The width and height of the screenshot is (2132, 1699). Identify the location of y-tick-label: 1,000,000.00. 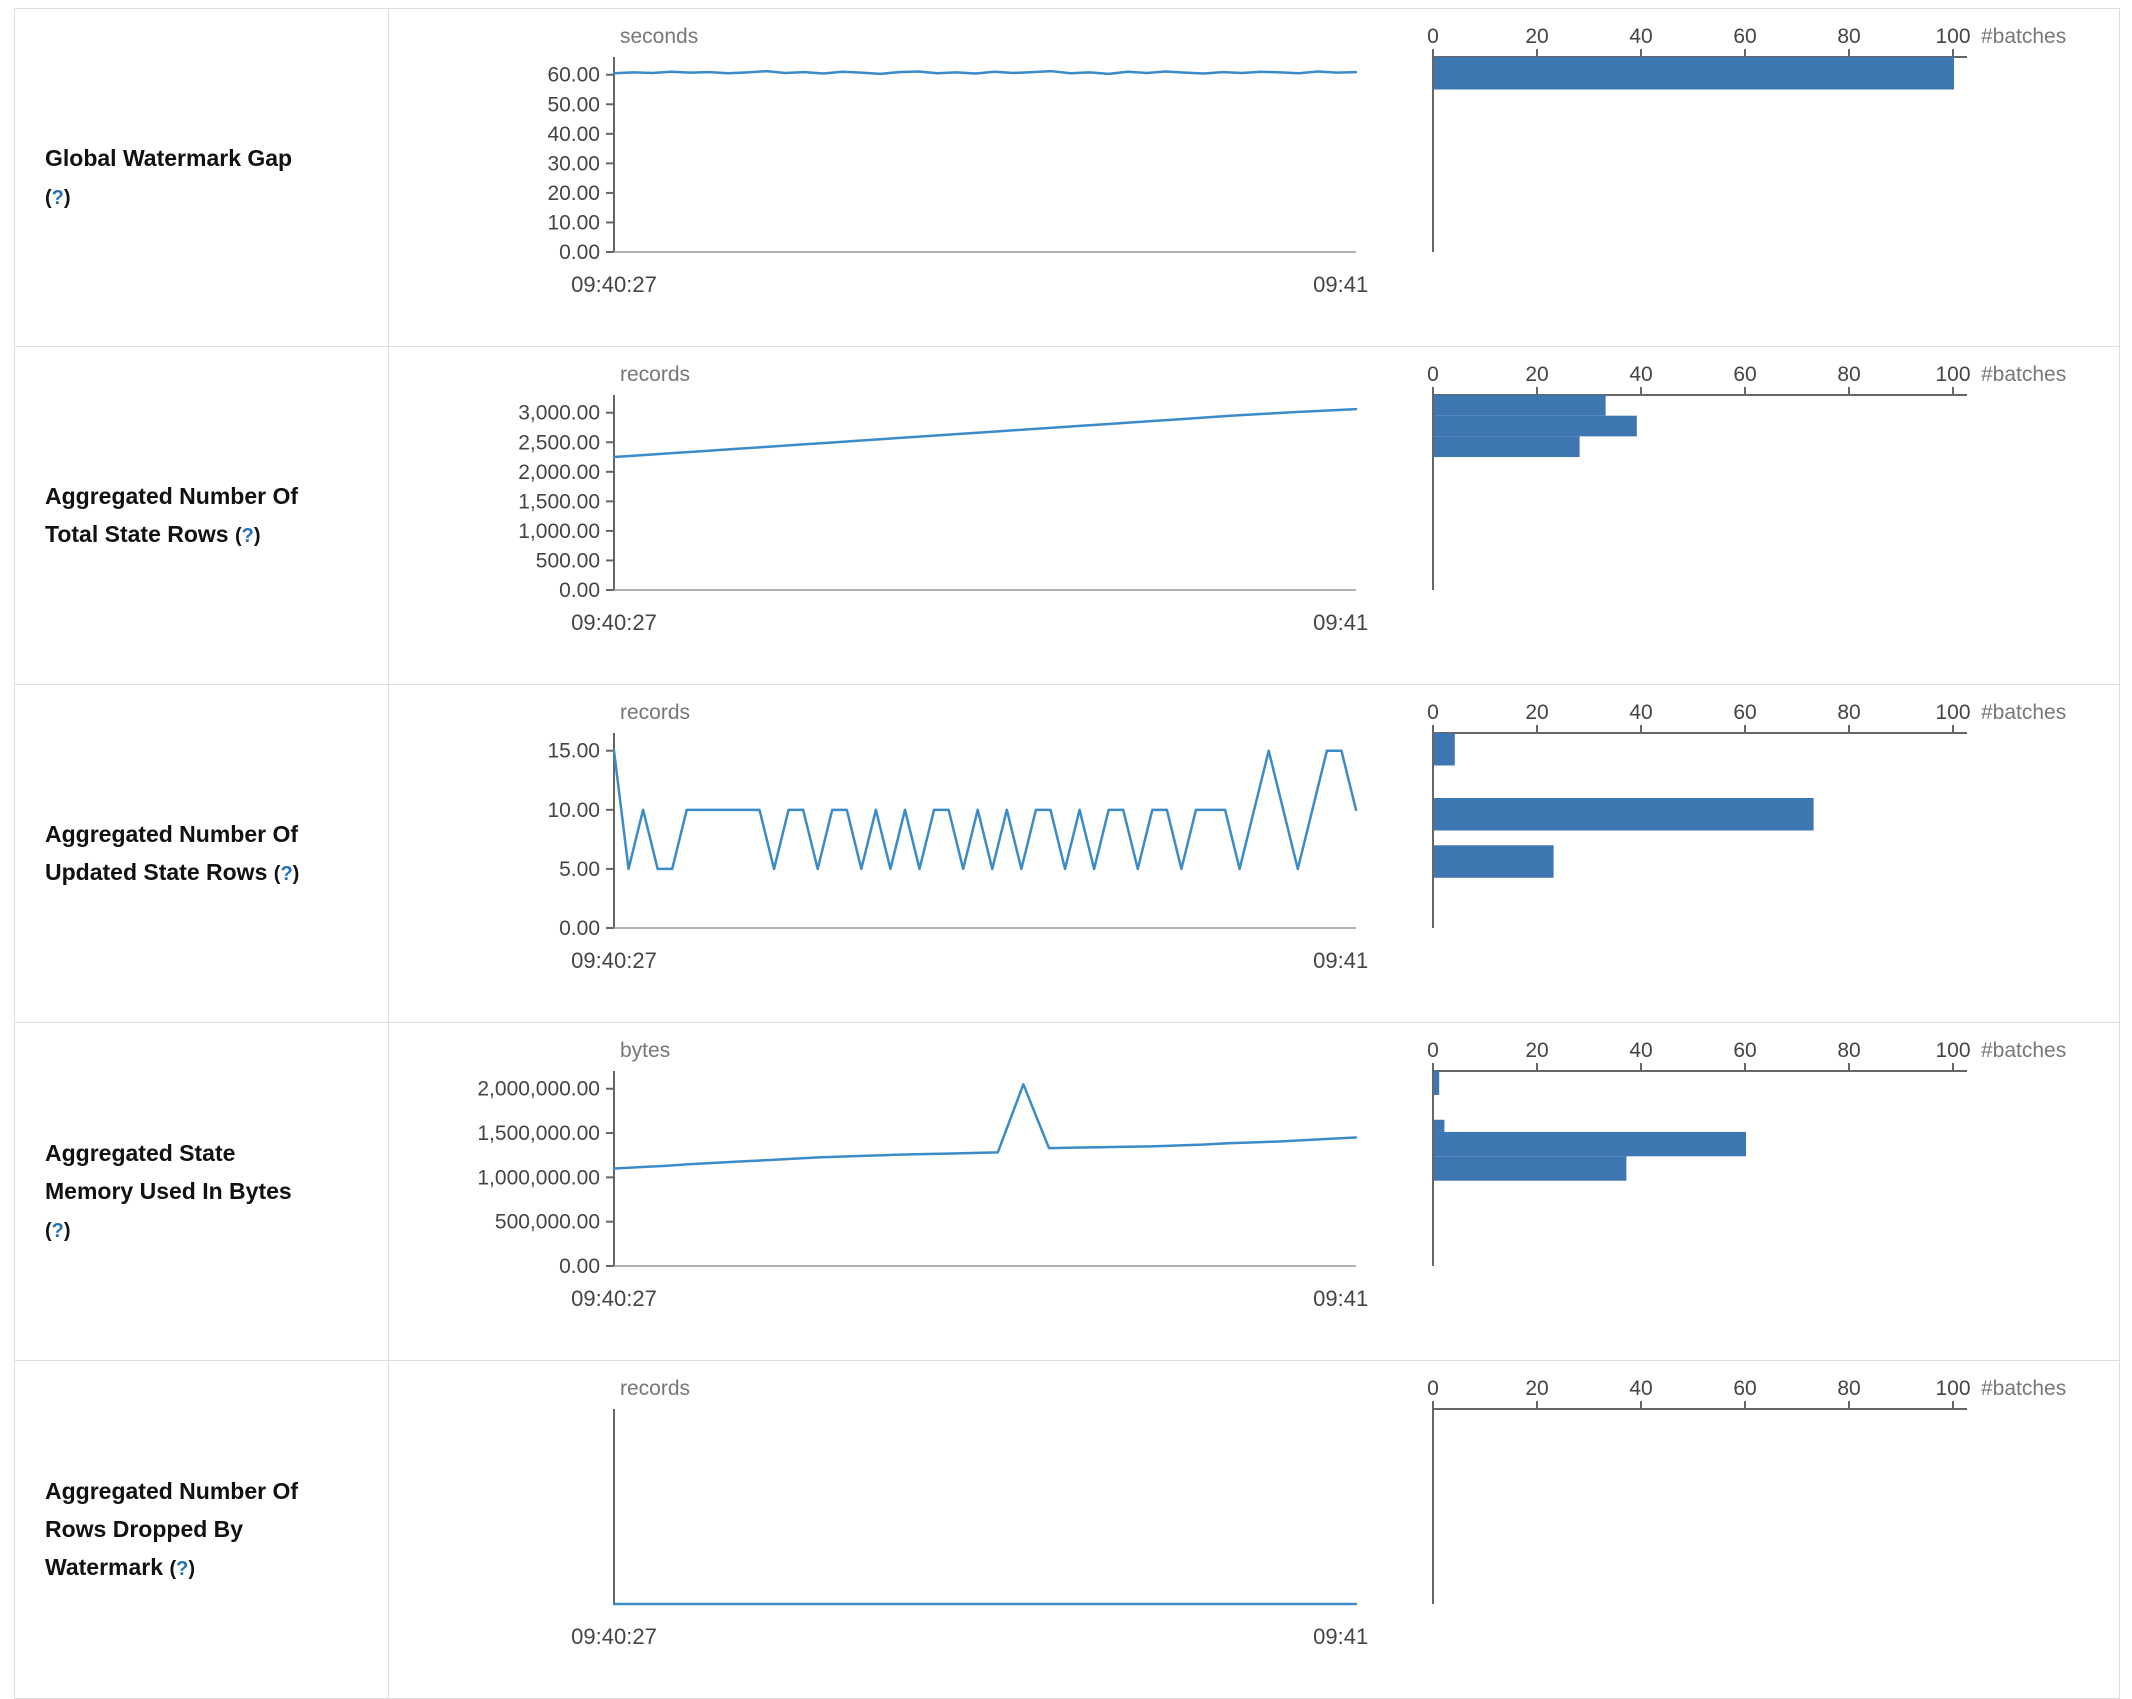
(538, 1177).